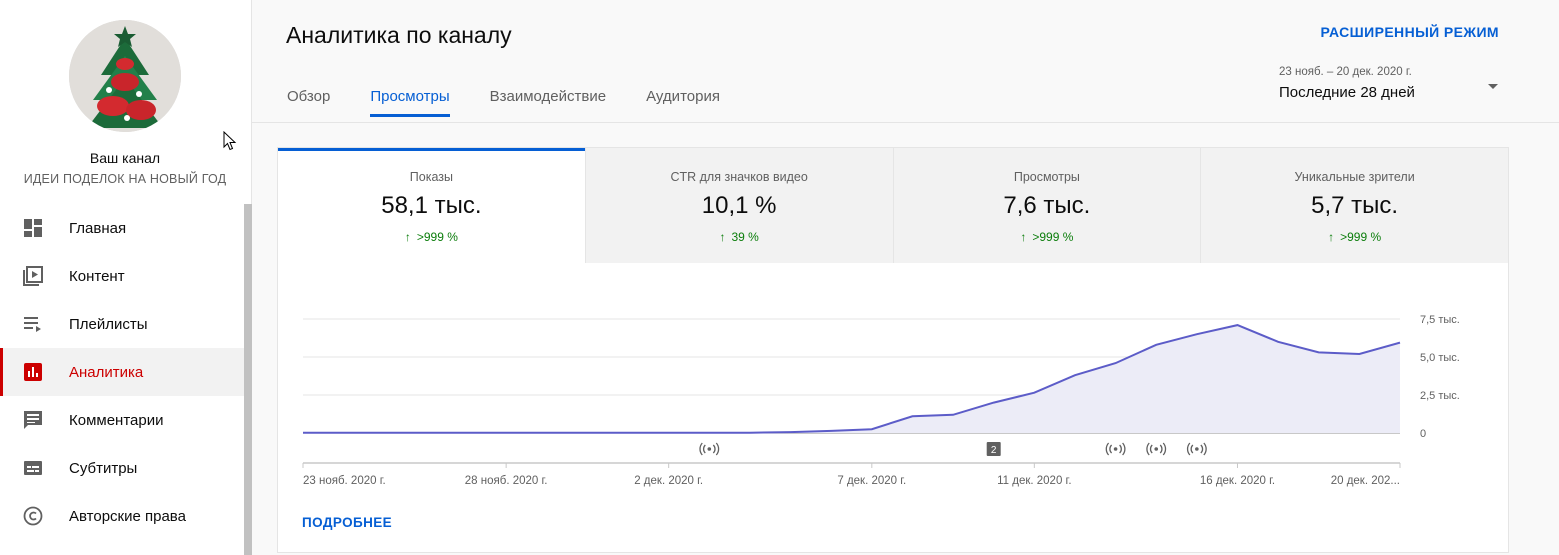 This screenshot has width=1559, height=555. Describe the element at coordinates (33, 228) in the screenshot. I see `dashboard-icon` at that location.